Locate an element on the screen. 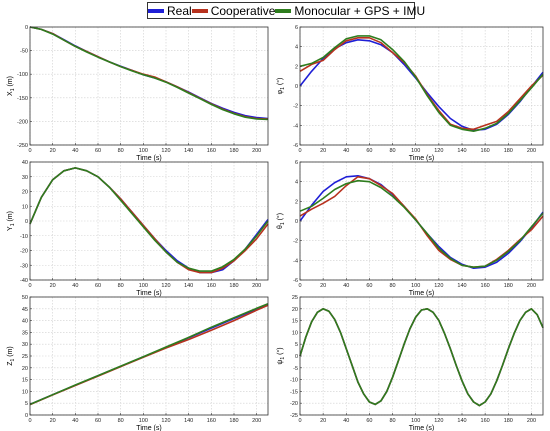 This screenshot has height=431, width=550. x-tick-label-x1: 40 is located at coordinates (75, 151).